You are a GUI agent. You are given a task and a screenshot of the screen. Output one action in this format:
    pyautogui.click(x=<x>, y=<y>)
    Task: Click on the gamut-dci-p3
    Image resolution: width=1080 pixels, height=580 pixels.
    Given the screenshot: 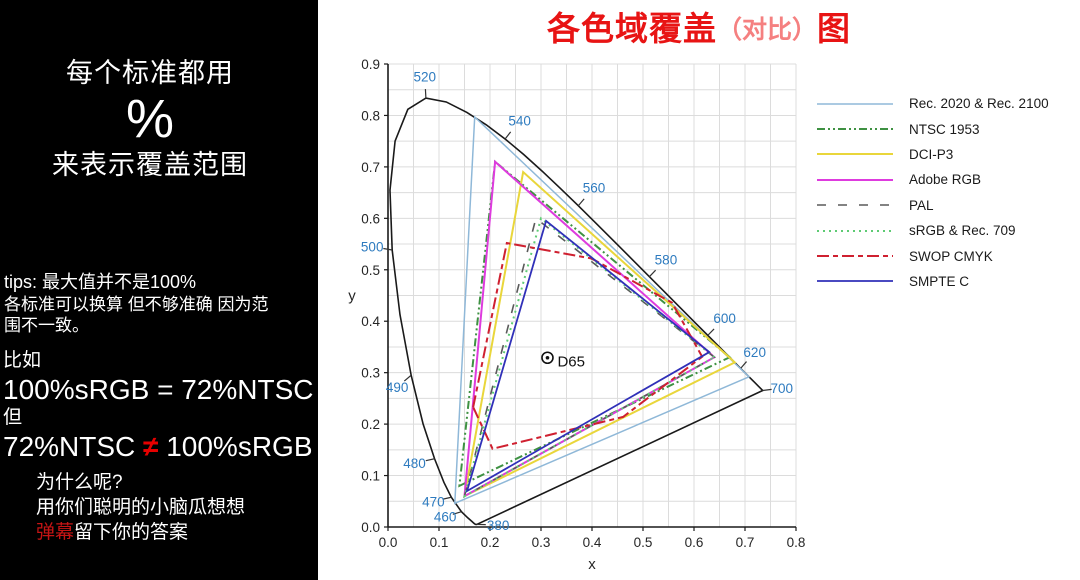 What is the action you would take?
    pyautogui.click(x=600, y=334)
    